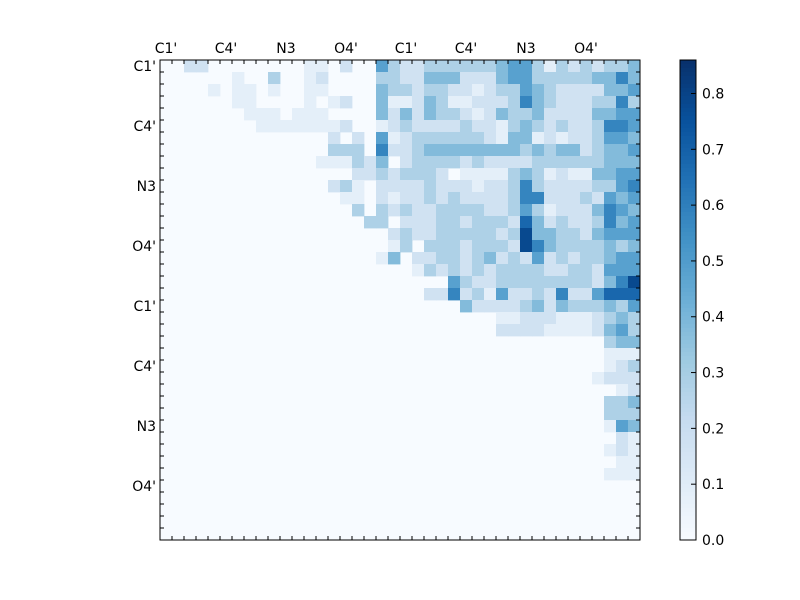 This screenshot has width=800, height=600. What do you see at coordinates (226, 49) in the screenshot?
I see `x-tick-label: C4'` at bounding box center [226, 49].